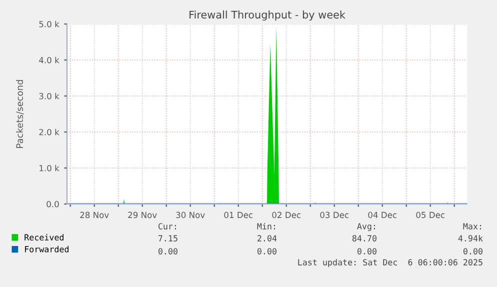  What do you see at coordinates (430, 215) in the screenshot?
I see `x-tick-label: 05 Dec` at bounding box center [430, 215].